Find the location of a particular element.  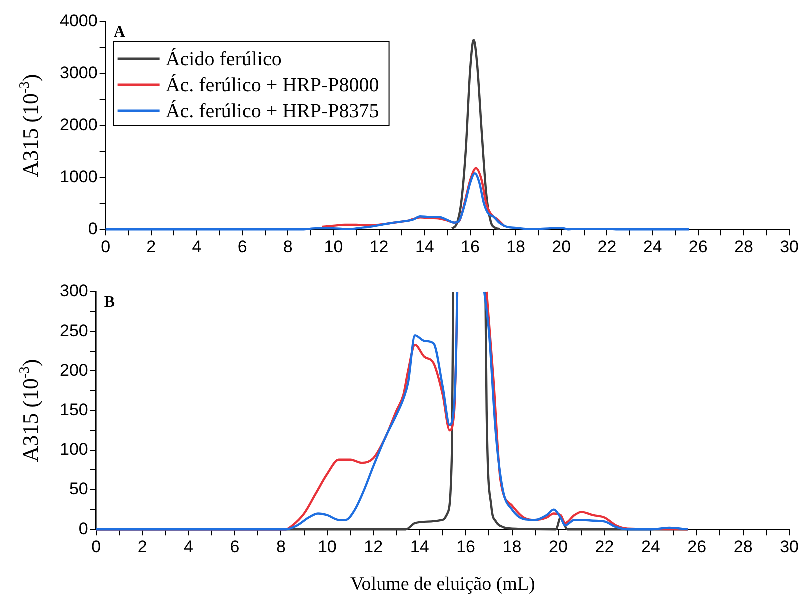

y-tick-label: 200 is located at coordinates (74, 370).